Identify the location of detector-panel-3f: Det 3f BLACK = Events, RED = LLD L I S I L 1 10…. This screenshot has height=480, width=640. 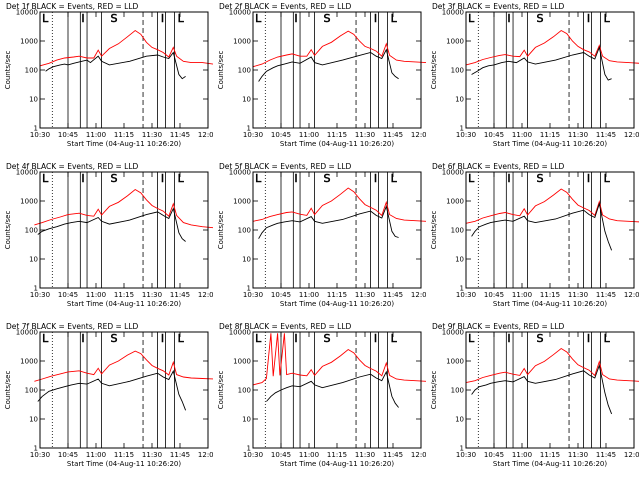
(532, 80).